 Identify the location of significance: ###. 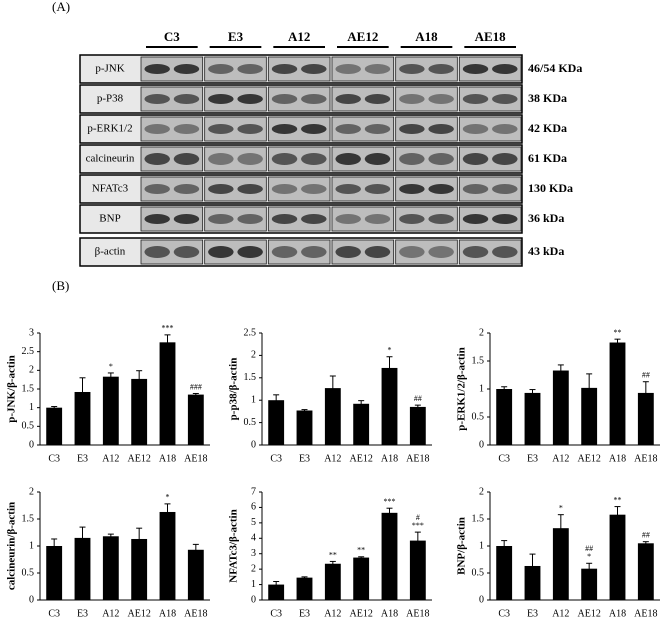
(196, 386).